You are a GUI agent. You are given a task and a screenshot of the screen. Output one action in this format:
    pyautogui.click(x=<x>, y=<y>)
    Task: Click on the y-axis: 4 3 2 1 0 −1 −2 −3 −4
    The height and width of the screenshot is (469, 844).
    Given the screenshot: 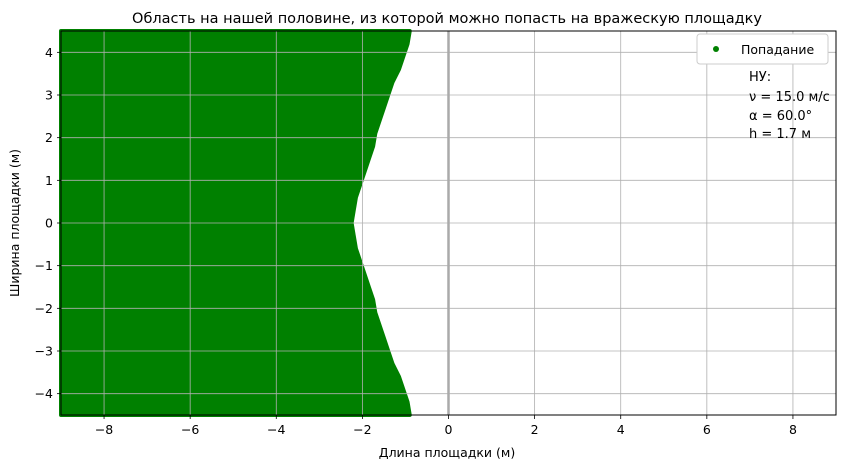 What is the action you would take?
    pyautogui.click(x=48, y=223)
    